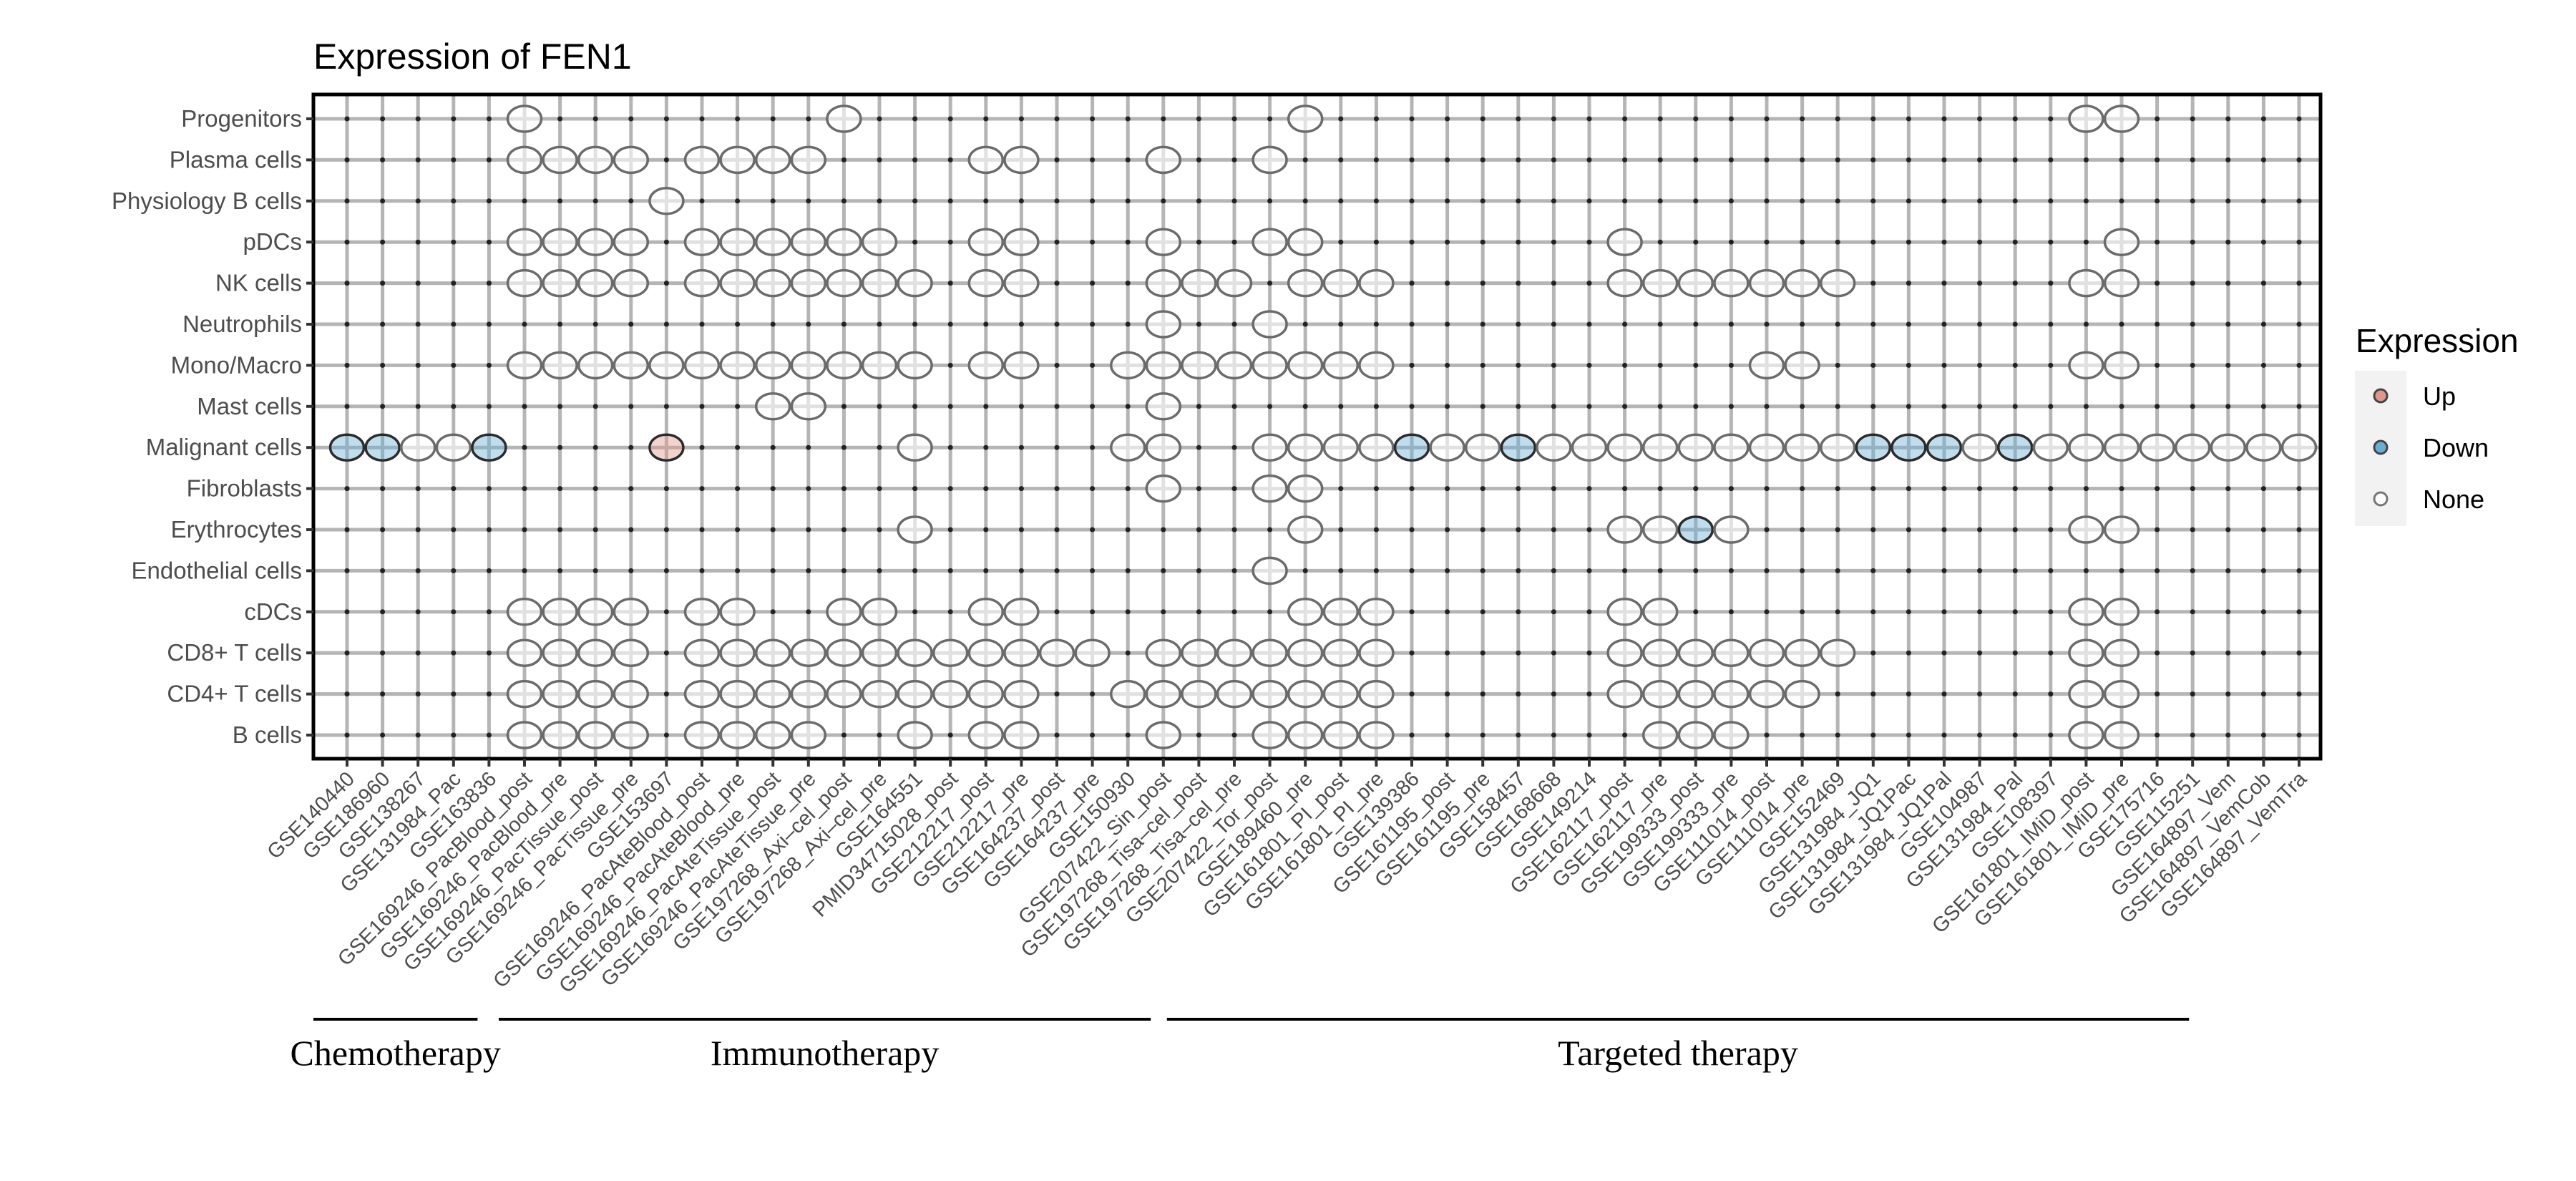 The width and height of the screenshot is (2576, 1181). I want to click on y-tick-label: Plasma cells, so click(236, 159).